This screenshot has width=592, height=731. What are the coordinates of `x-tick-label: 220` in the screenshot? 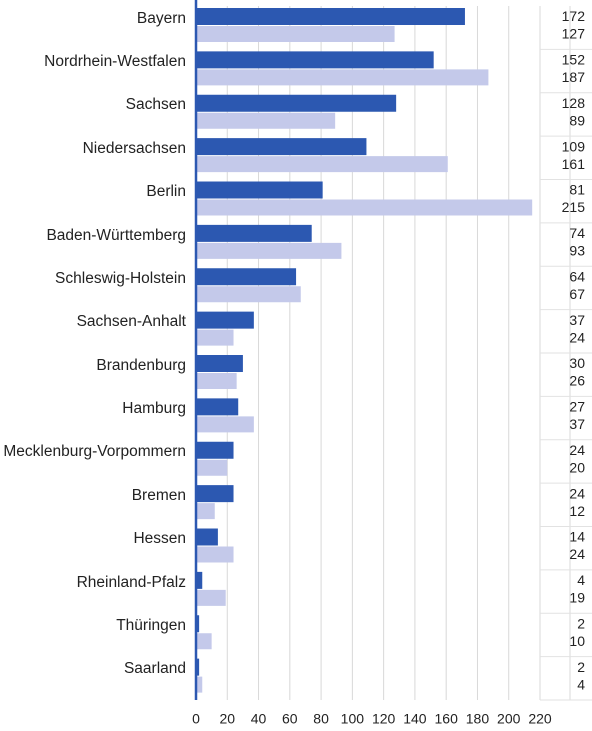 It's located at (540, 719).